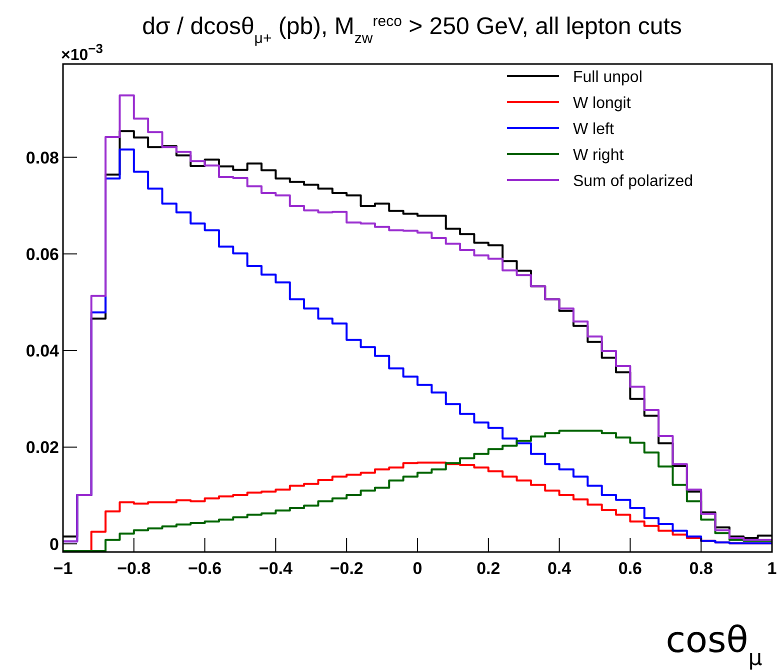 Image resolution: width=784 pixels, height=672 pixels. Describe the element at coordinates (43, 351) in the screenshot. I see `y-tick-label: 0.04` at that location.